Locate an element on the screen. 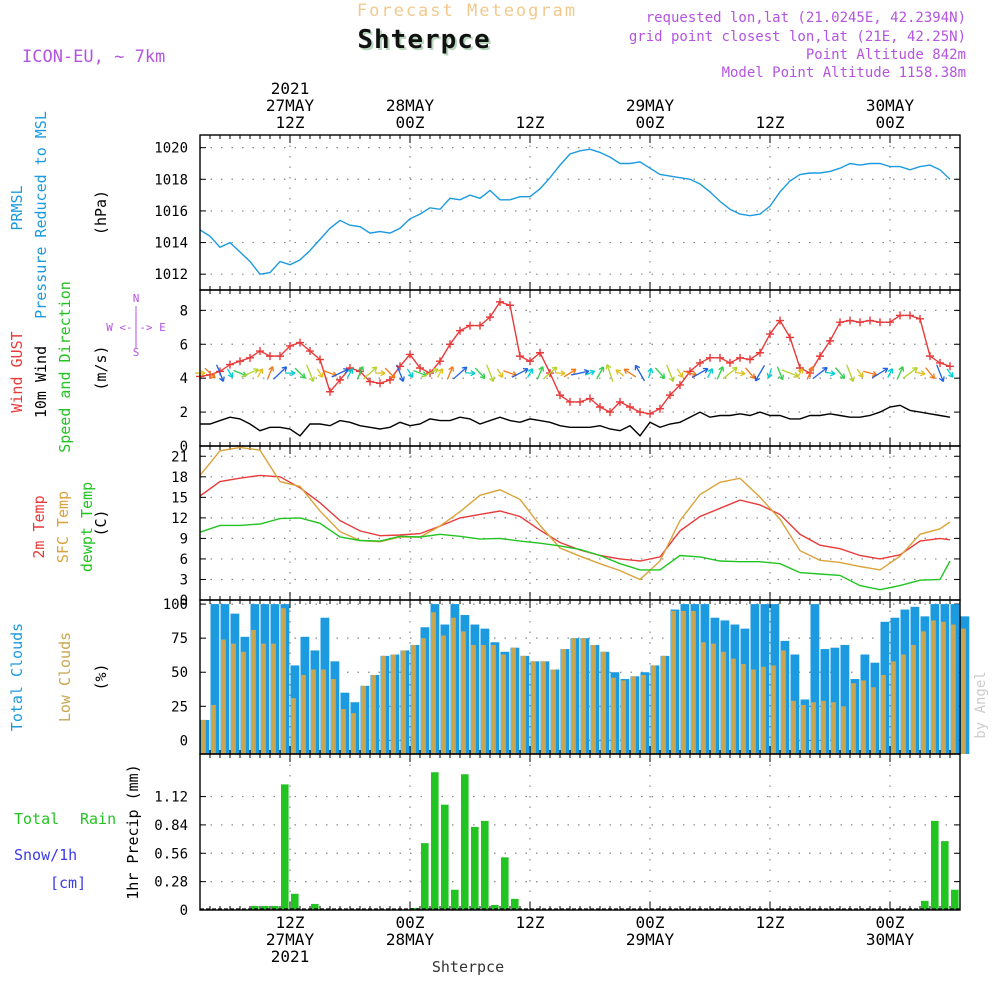 The width and height of the screenshot is (1000, 1004). panel-clouds is located at coordinates (584, 677).